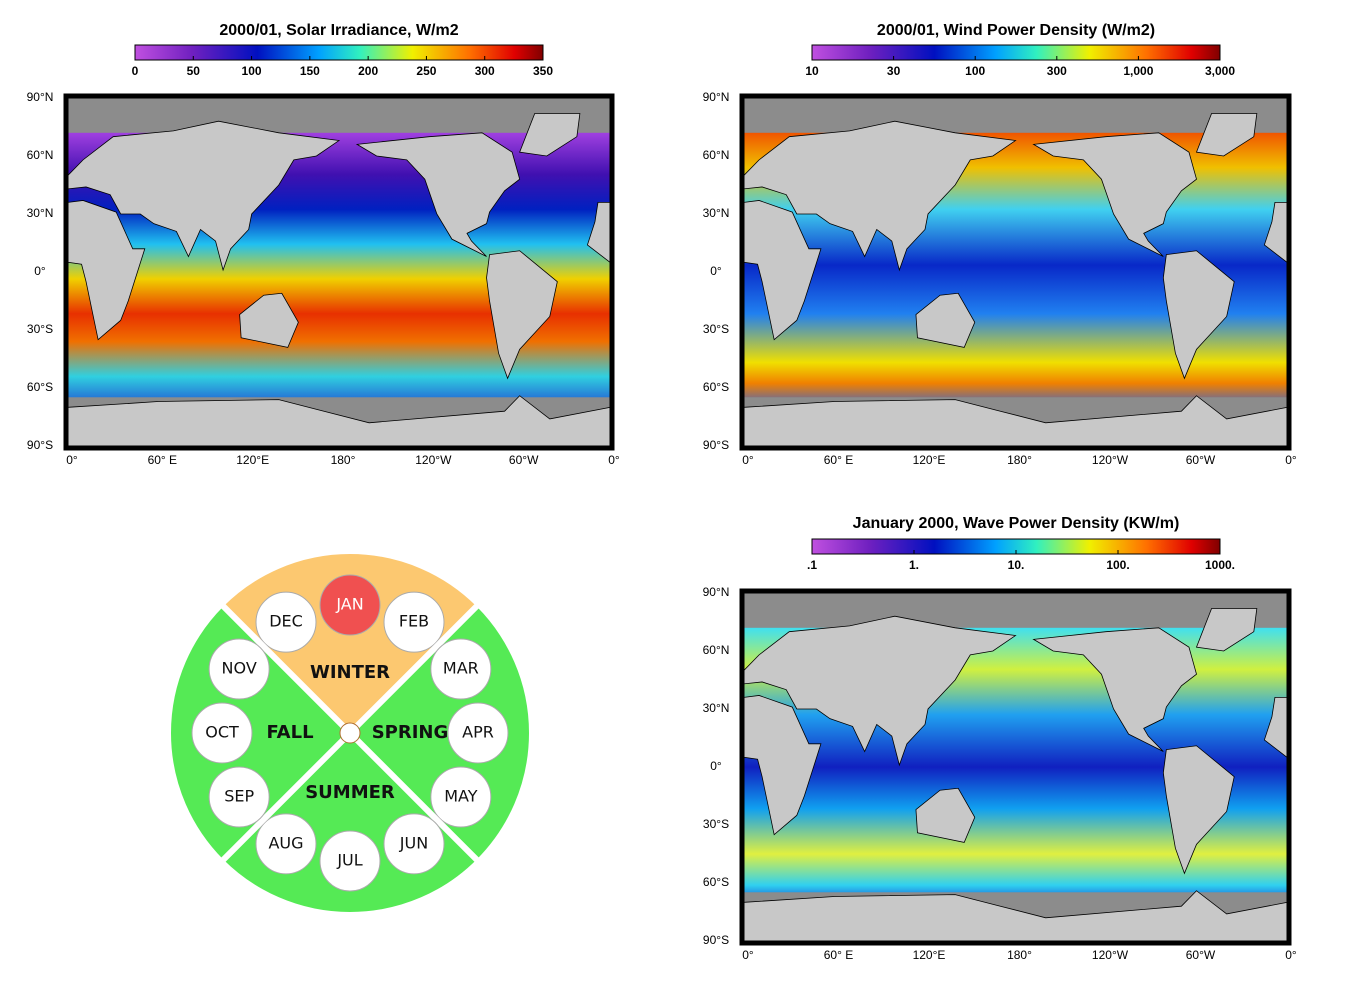 The height and width of the screenshot is (989, 1354). Describe the element at coordinates (914, 565) in the screenshot. I see `colorbar-tick-label: 1.` at that location.